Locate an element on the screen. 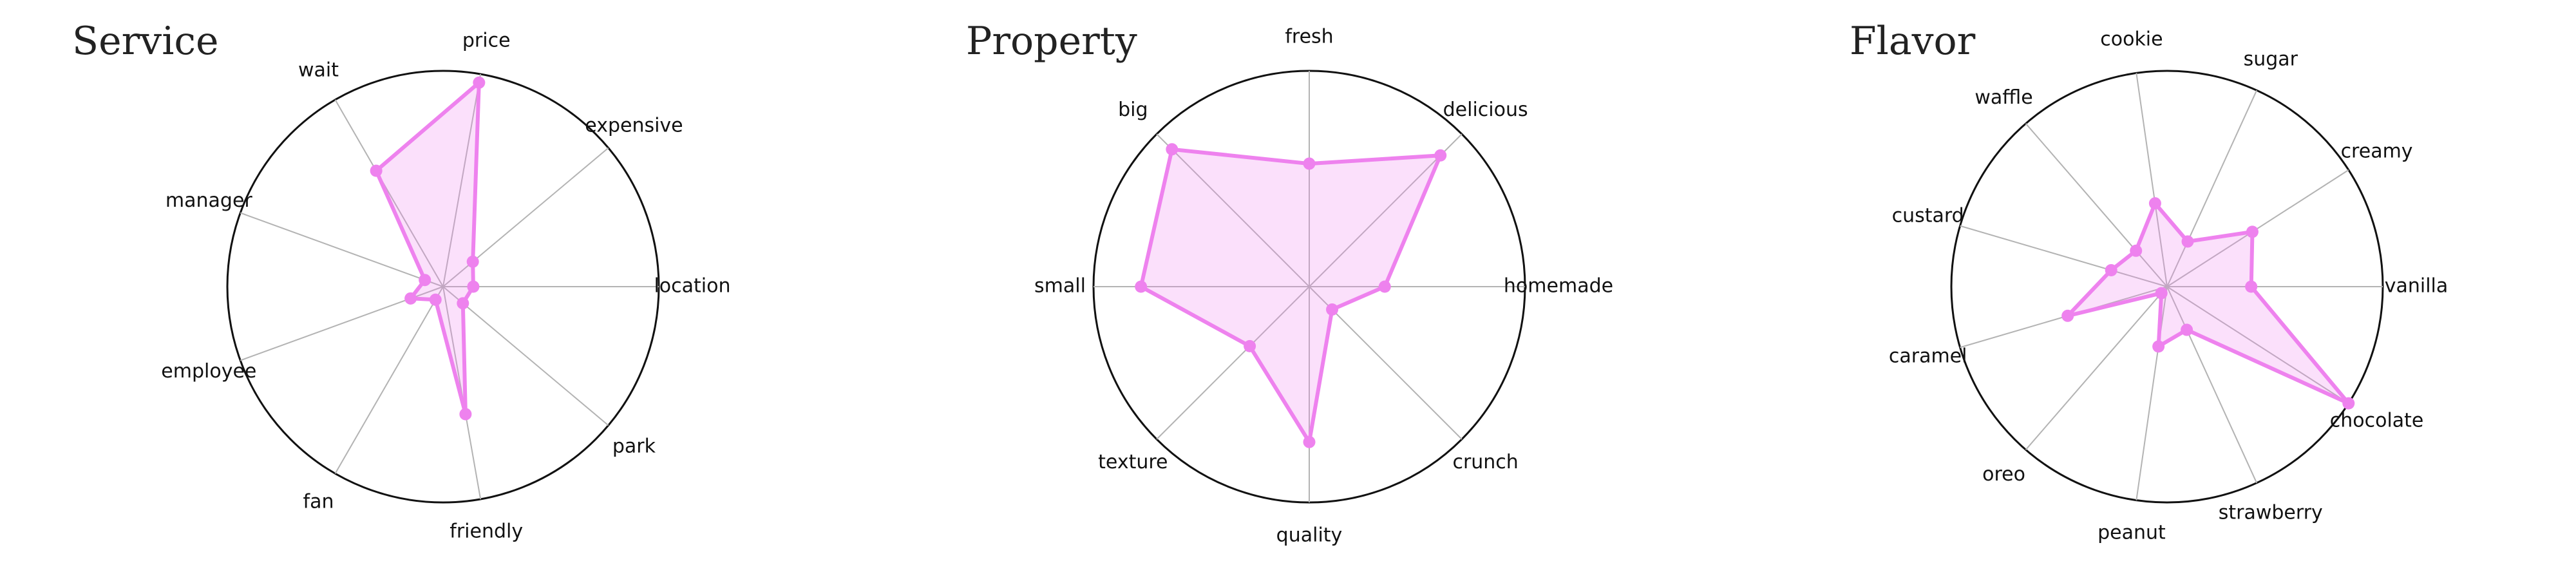 Image resolution: width=2576 pixels, height=572 pixels. radar-point-employee is located at coordinates (411, 298).